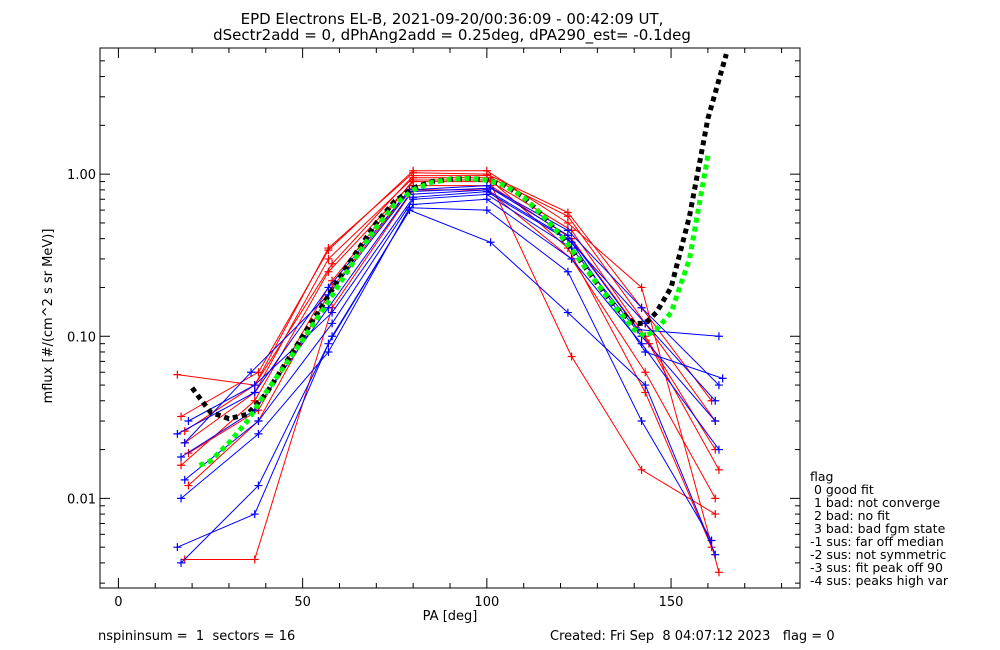  Describe the element at coordinates (196, 636) in the screenshot. I see `footer-left: nspininsum = 1 sectors = 16` at that location.